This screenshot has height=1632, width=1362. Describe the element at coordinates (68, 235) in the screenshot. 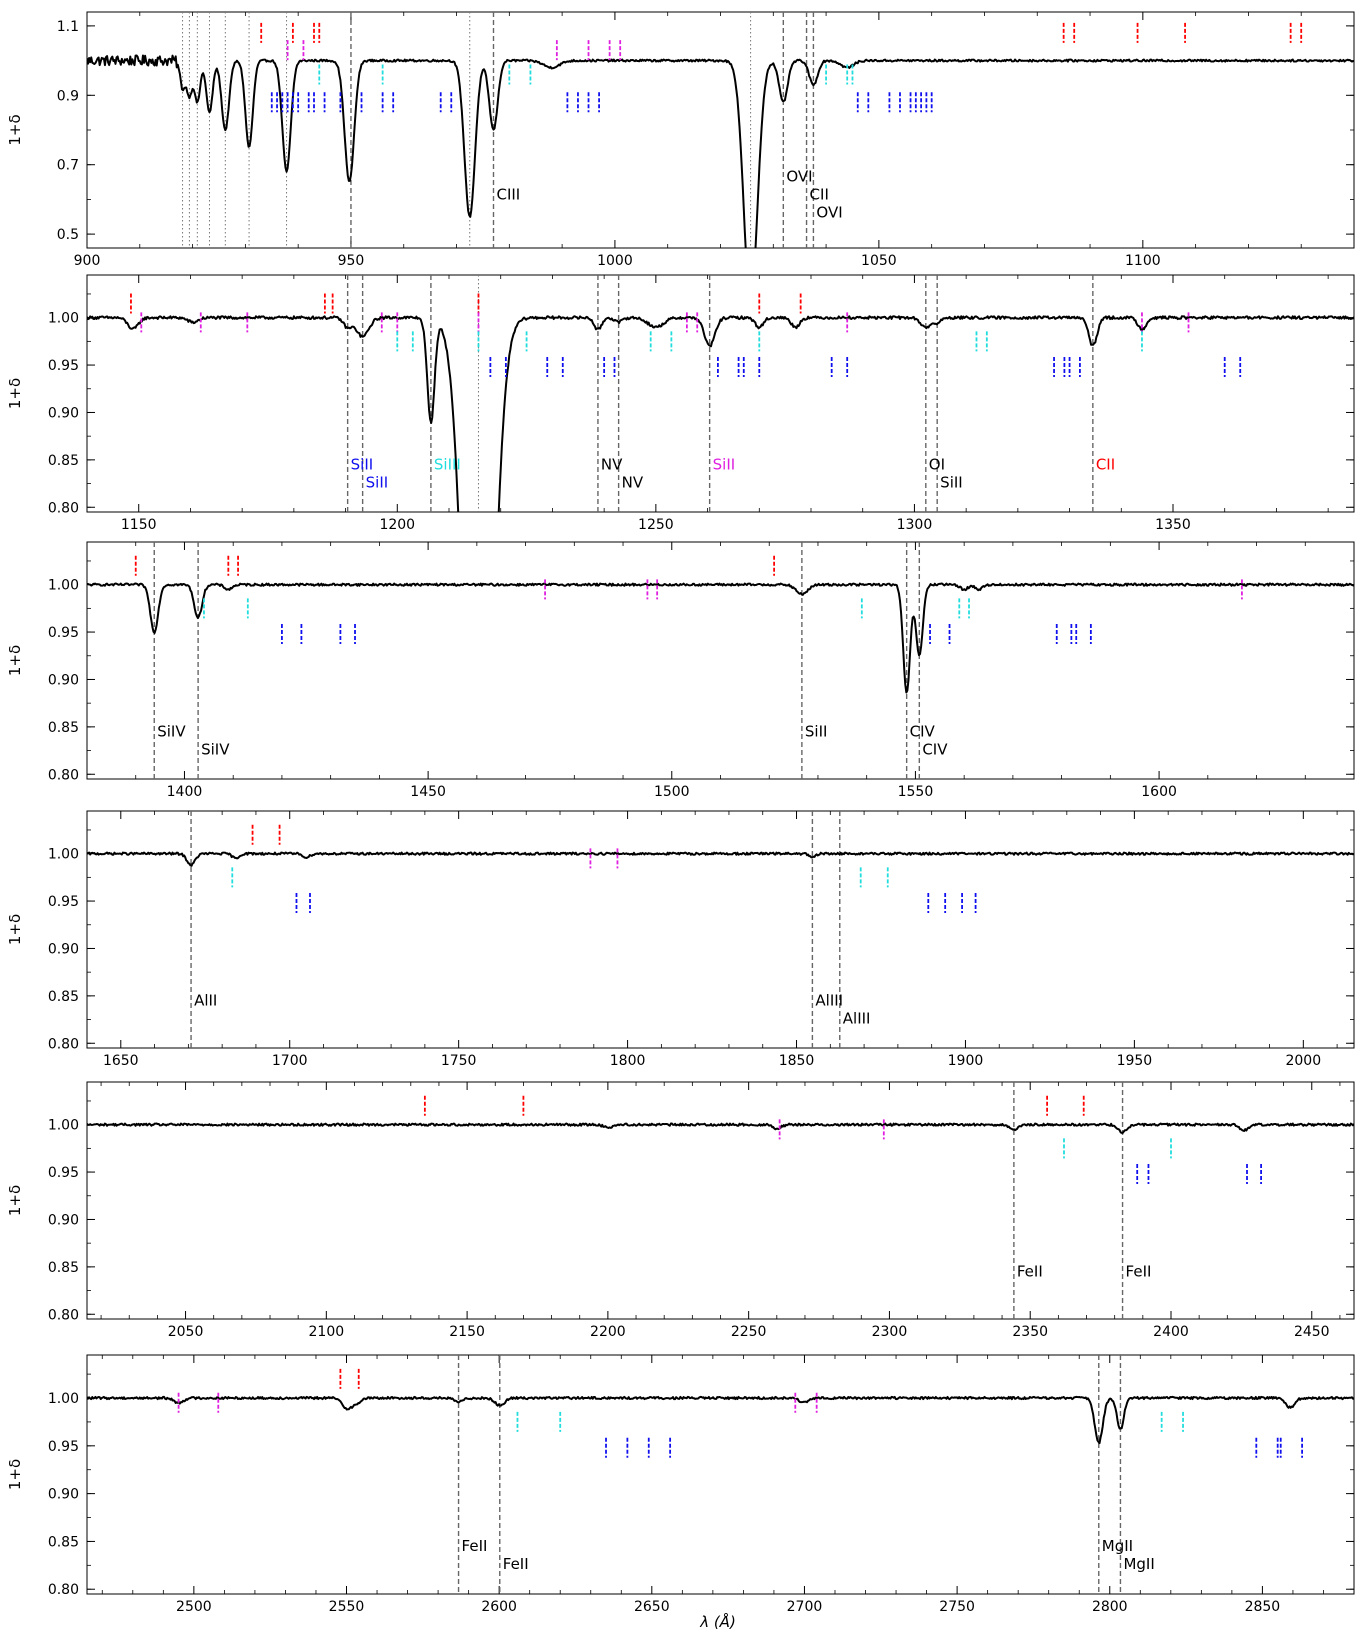

I see `y-tick-label: 0.5` at that location.